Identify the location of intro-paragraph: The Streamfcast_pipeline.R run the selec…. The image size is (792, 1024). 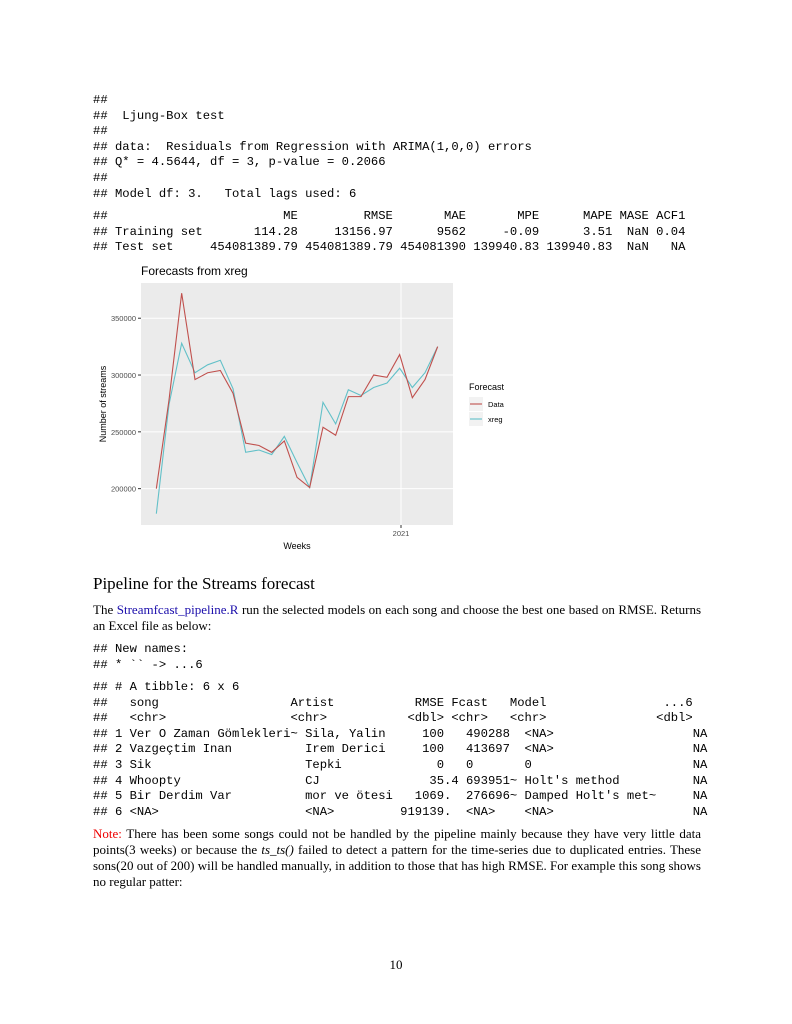
(397, 618).